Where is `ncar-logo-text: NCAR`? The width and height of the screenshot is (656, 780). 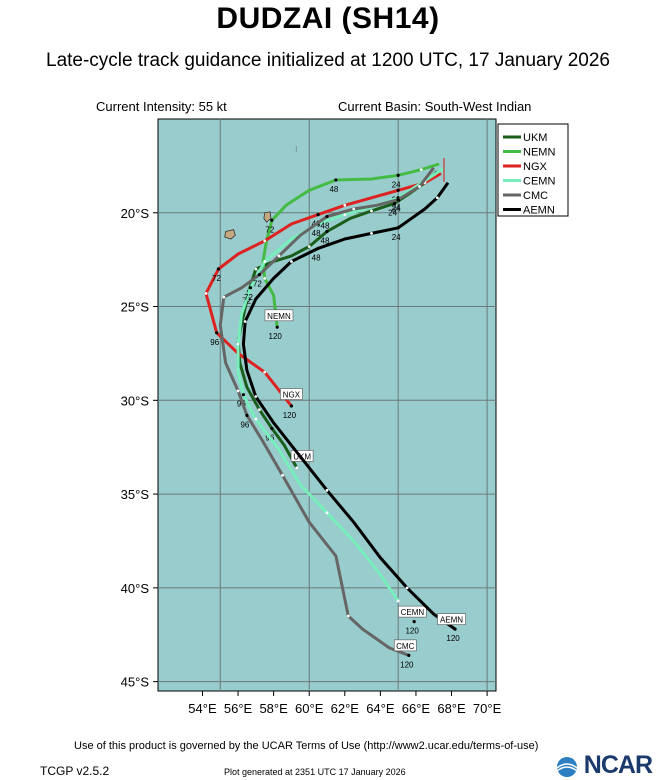 ncar-logo-text: NCAR is located at coordinates (618, 765).